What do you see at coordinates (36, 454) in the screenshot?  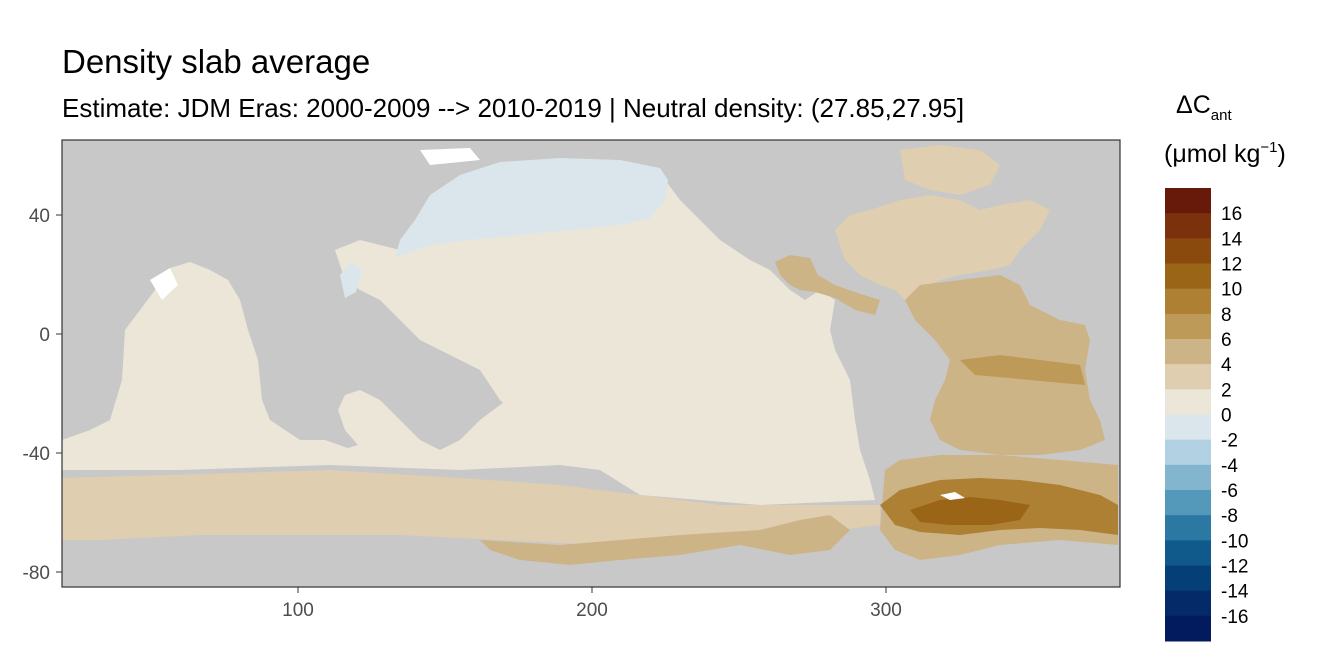 I see `y-tick-label: -40` at bounding box center [36, 454].